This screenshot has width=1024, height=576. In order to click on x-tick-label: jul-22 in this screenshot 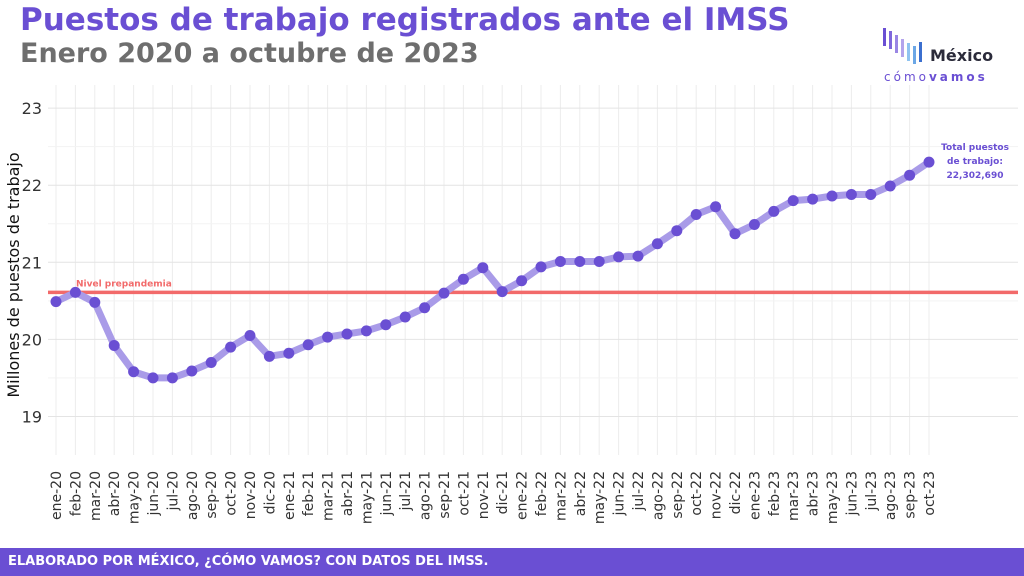, I will do `click(639, 491)`.